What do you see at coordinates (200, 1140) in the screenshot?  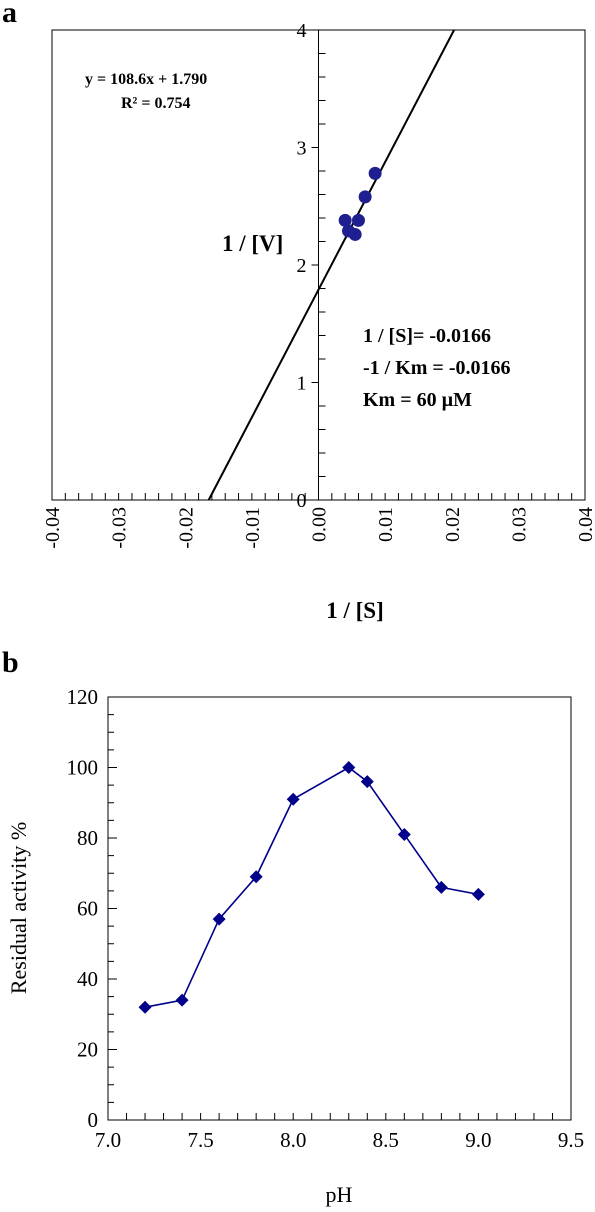 I see `panel-b-x-tick-label: 7.5` at bounding box center [200, 1140].